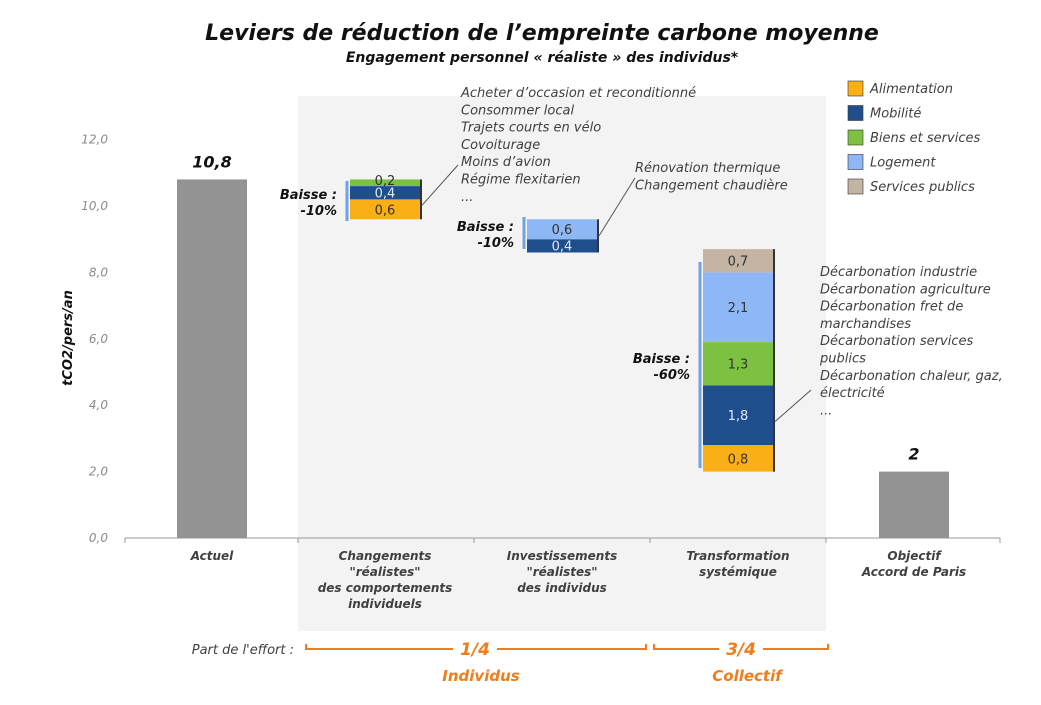 The width and height of the screenshot is (1041, 705). Describe the element at coordinates (741, 650) in the screenshot. I see `effort-fraction: 3/4` at that location.